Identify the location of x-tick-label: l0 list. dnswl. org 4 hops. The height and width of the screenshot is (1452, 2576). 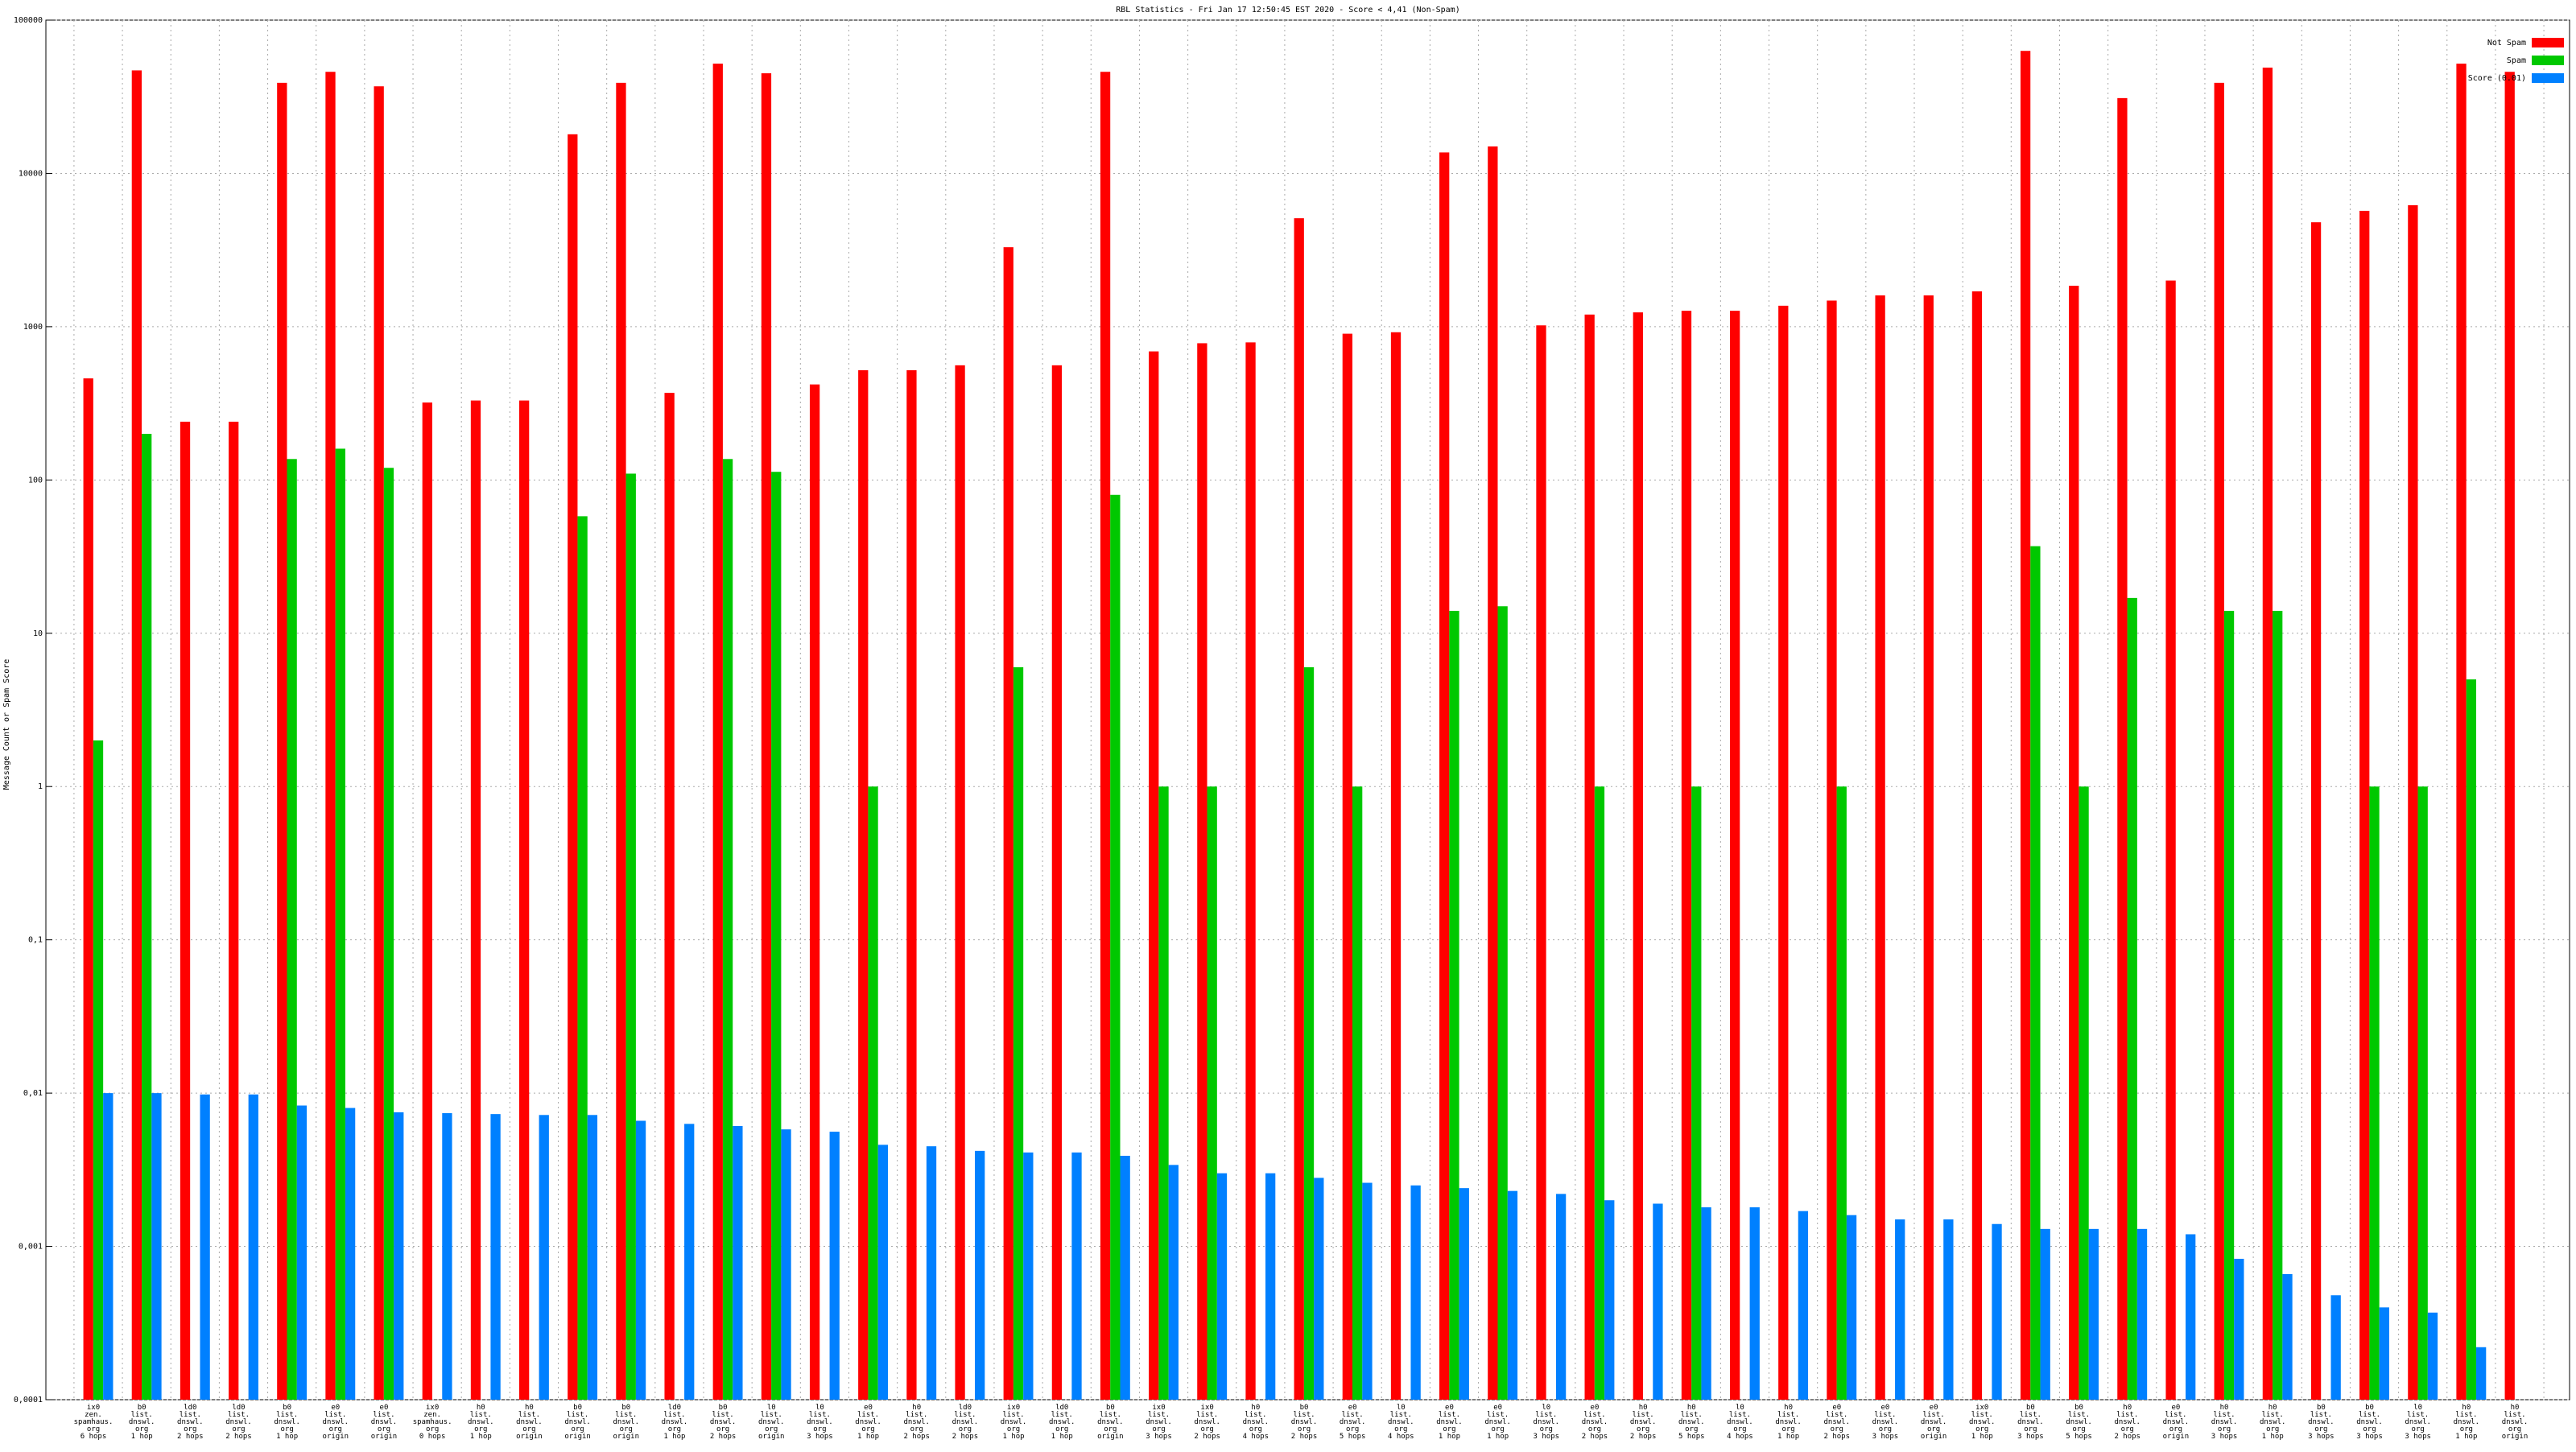
(1401, 1422).